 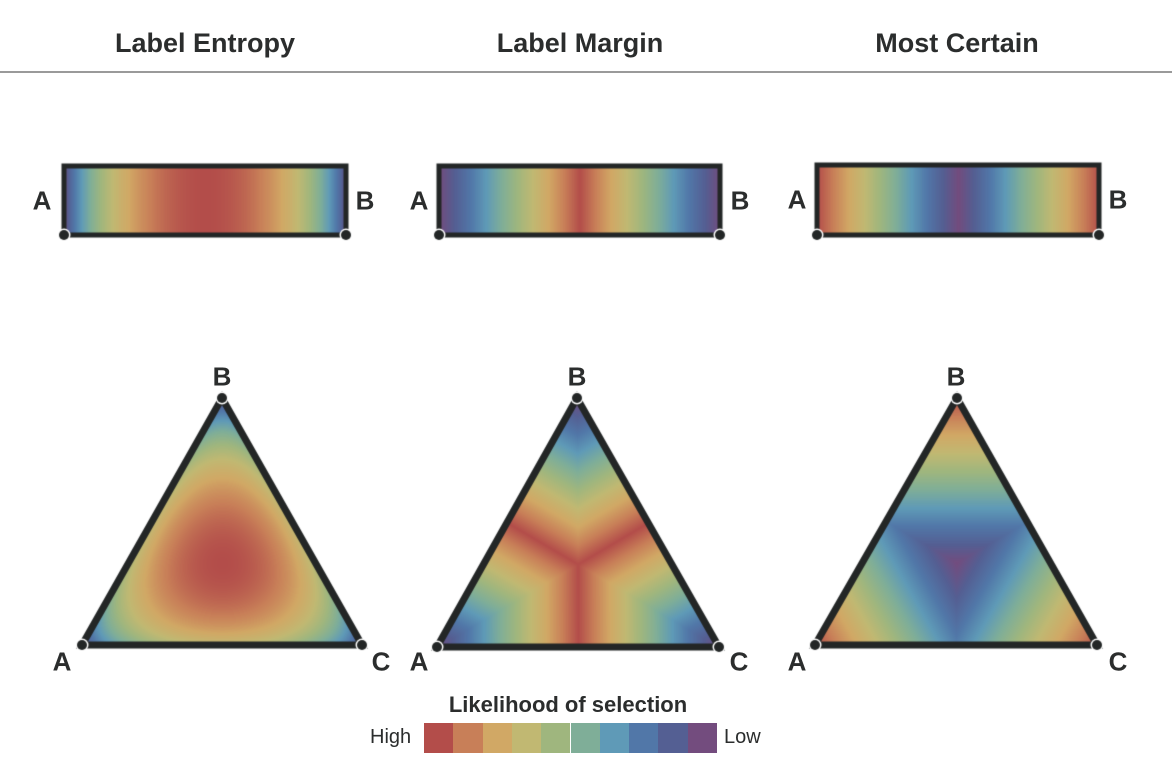 I want to click on bar1-label-b: B, so click(x=365, y=200).